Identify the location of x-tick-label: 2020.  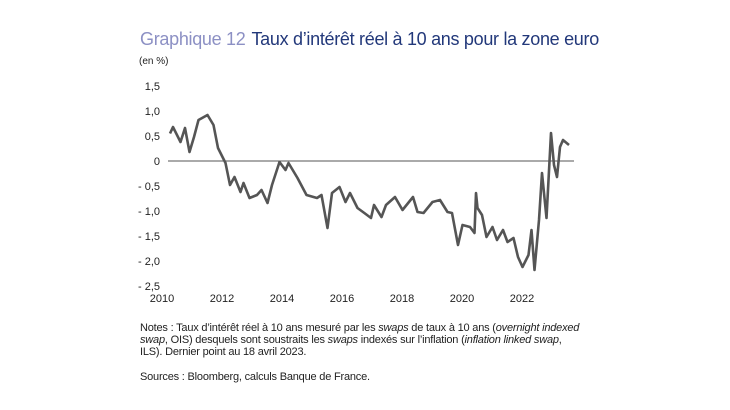
(462, 299).